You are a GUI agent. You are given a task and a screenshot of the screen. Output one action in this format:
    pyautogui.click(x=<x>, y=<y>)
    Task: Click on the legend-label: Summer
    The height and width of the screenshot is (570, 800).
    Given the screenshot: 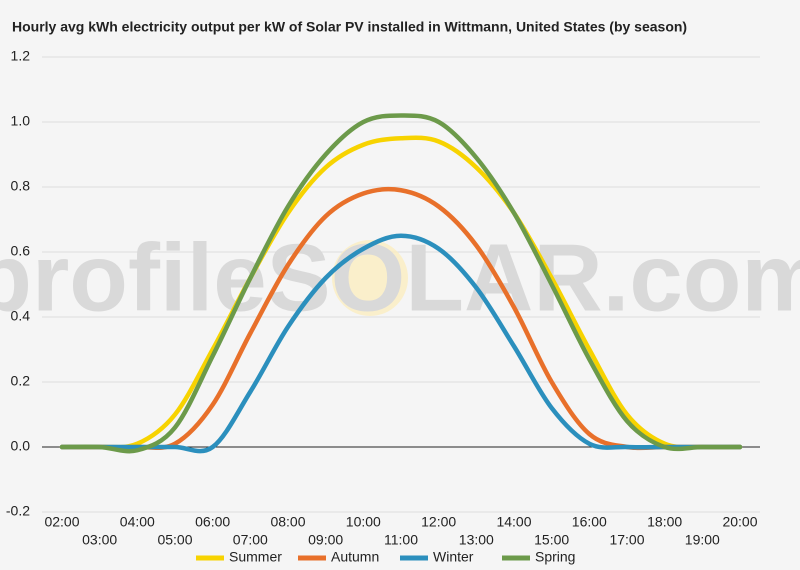 What is the action you would take?
    pyautogui.click(x=255, y=557)
    